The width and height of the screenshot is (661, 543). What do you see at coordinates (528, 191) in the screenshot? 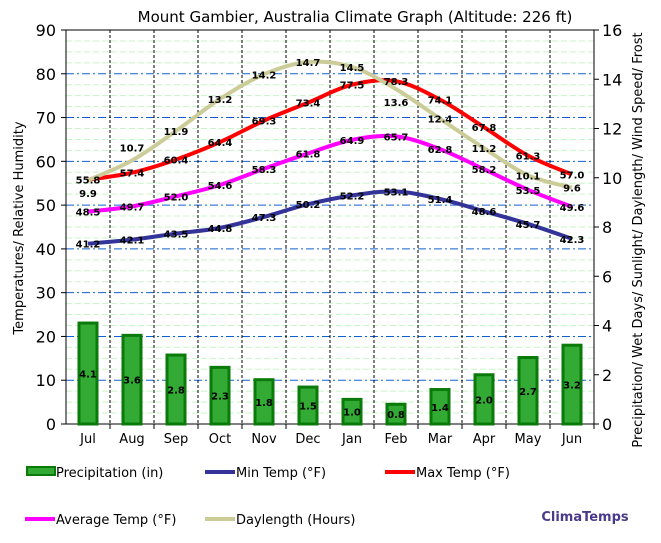
I see `line-data-label: 53.5` at bounding box center [528, 191].